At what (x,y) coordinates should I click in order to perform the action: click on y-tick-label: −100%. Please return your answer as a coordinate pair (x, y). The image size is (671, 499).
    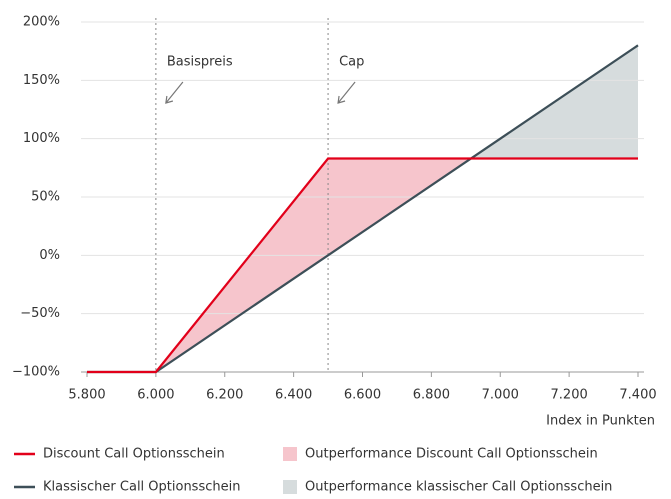
    Looking at the image, I should click on (36, 372).